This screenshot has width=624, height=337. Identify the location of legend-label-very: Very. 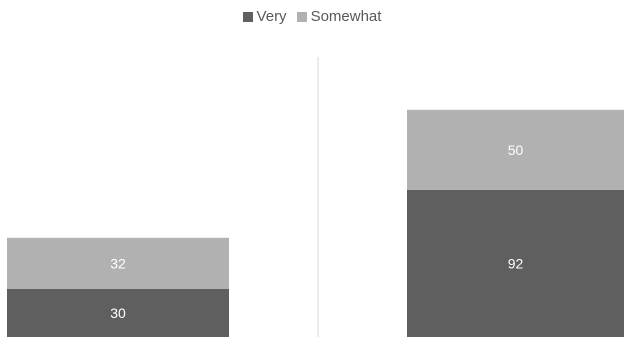
(271, 16).